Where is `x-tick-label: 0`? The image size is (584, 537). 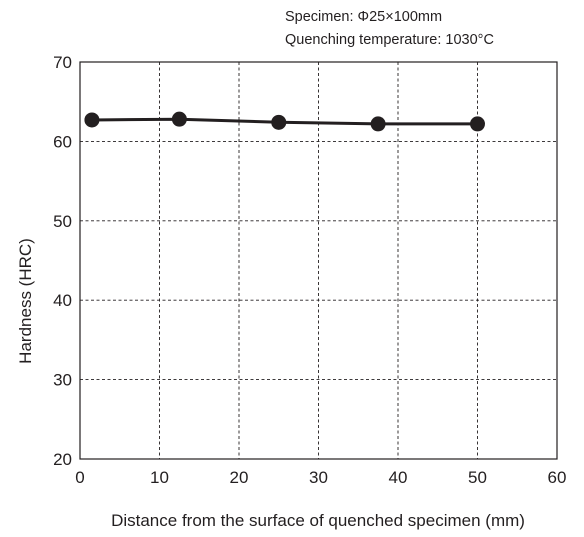
x-tick-label: 0 is located at coordinates (79, 477).